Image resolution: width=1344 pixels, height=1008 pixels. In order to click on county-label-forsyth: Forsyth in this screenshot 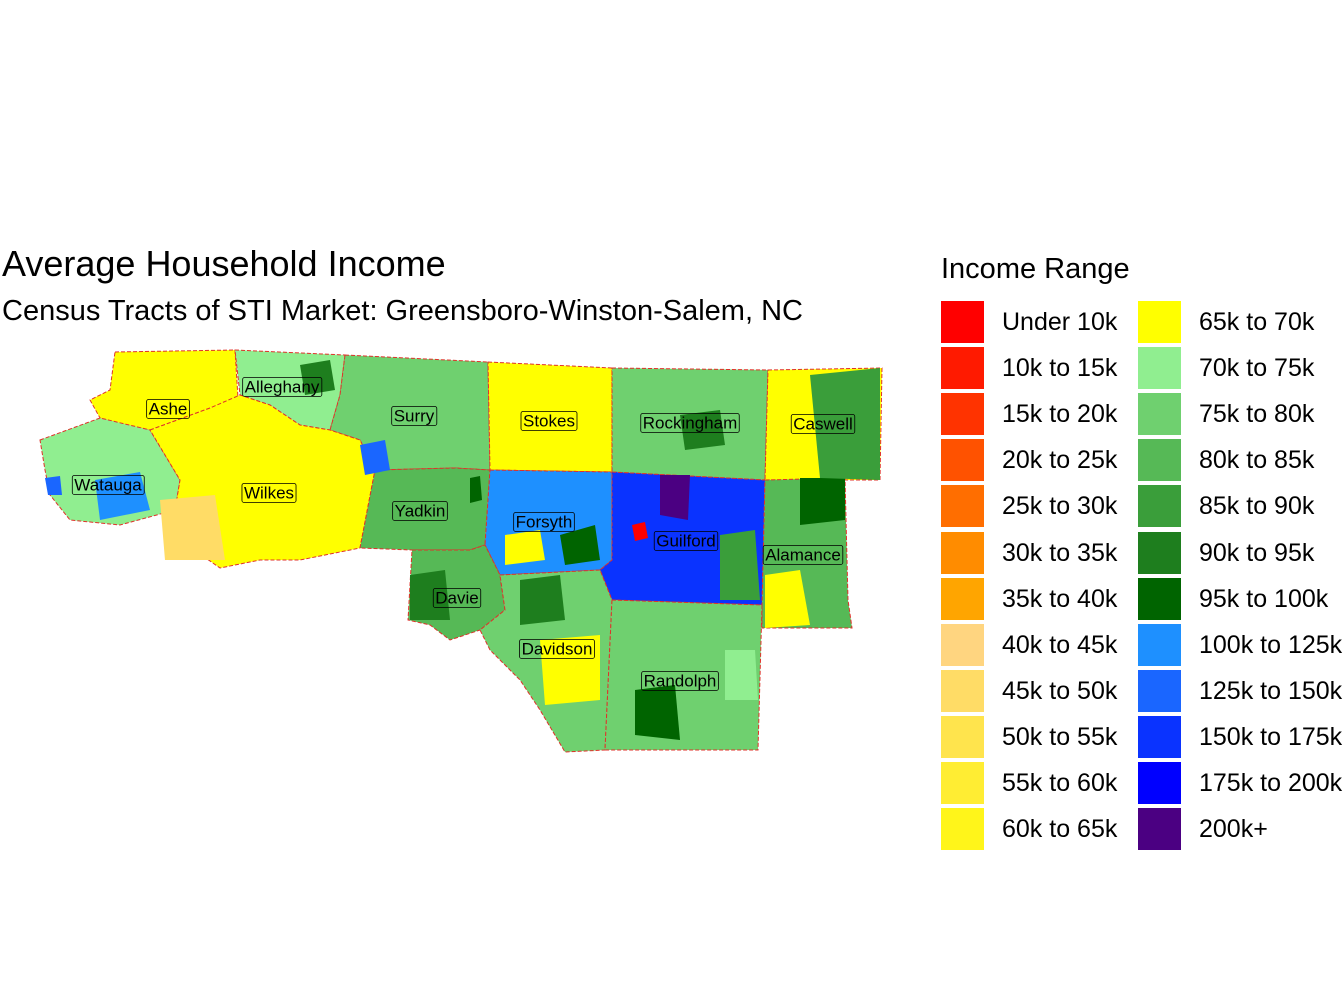, I will do `click(544, 522)`.